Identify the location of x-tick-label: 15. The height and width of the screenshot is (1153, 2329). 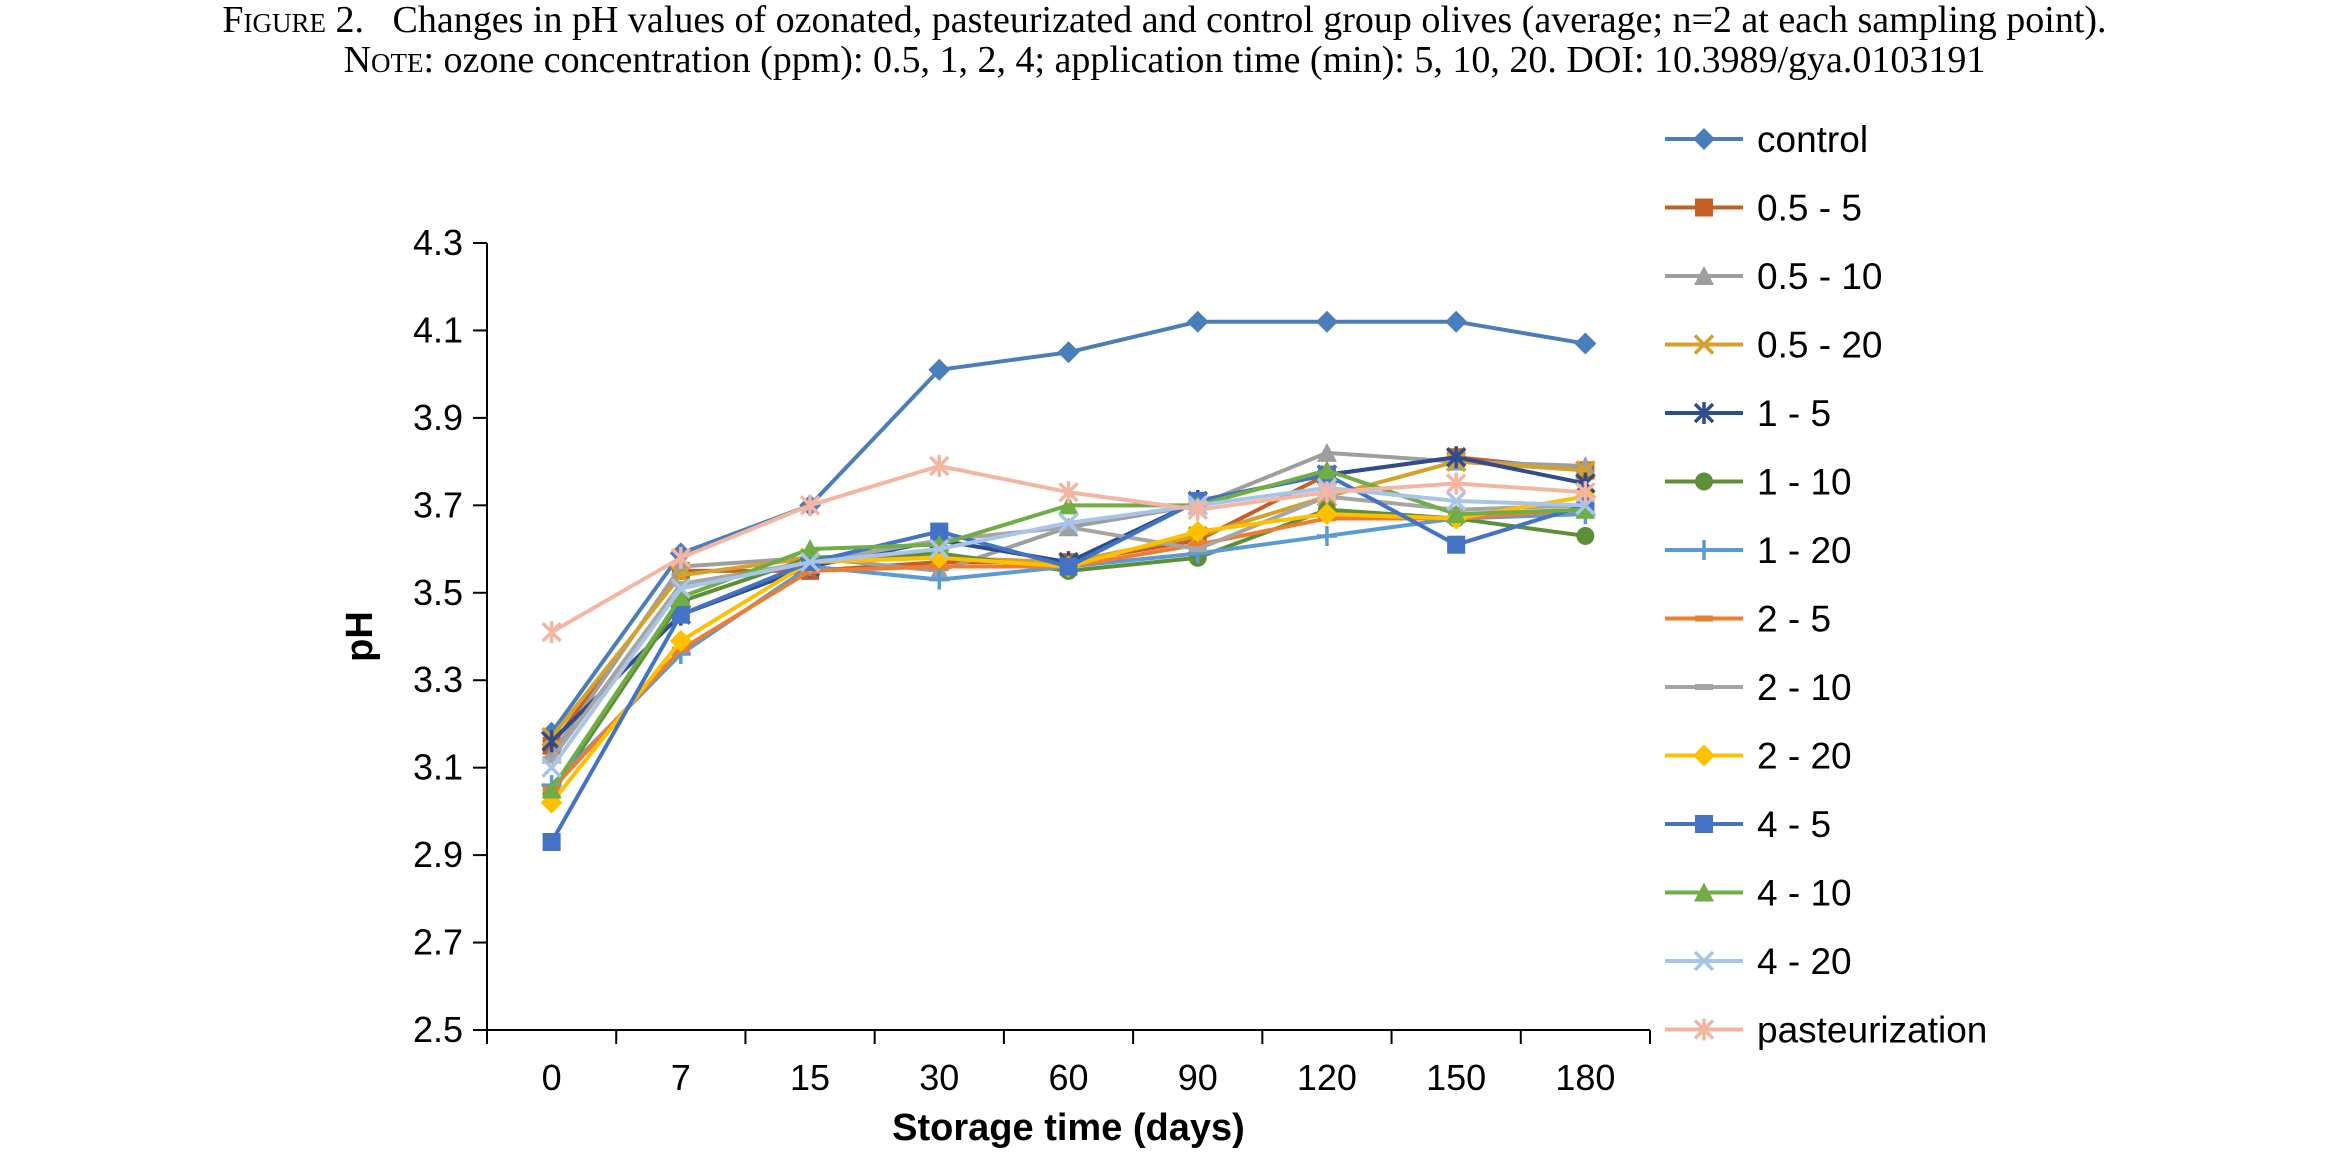
(810, 1077).